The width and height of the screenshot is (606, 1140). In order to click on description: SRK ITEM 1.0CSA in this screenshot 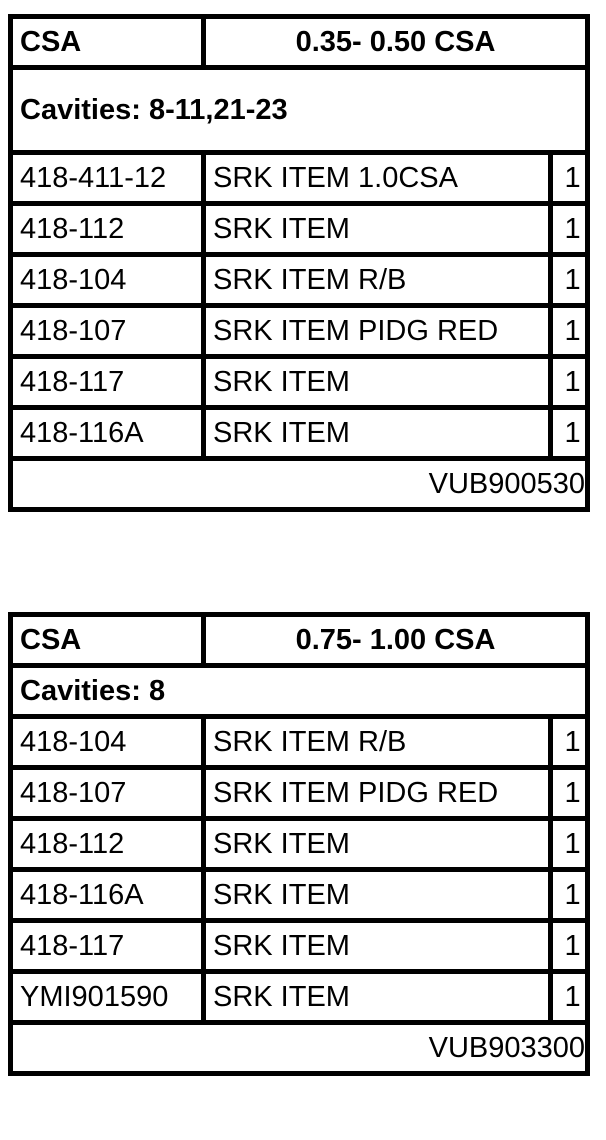, I will do `click(377, 178)`.